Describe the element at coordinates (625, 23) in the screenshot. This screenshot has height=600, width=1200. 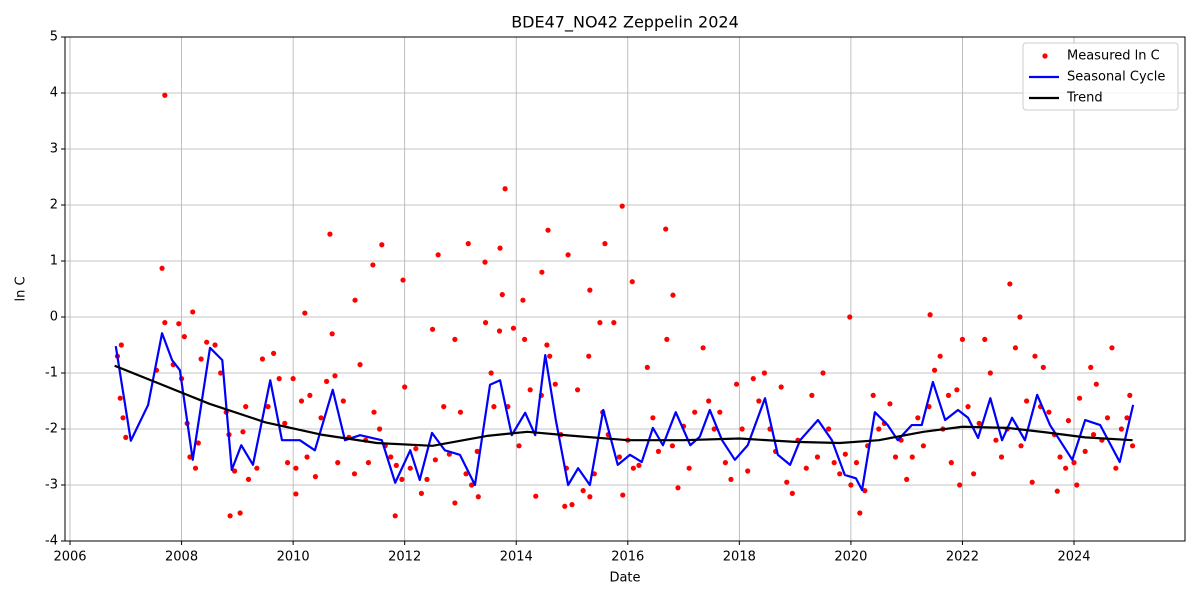
I see `chart-title: BDE47_NO42 Zeppelin 2024` at that location.